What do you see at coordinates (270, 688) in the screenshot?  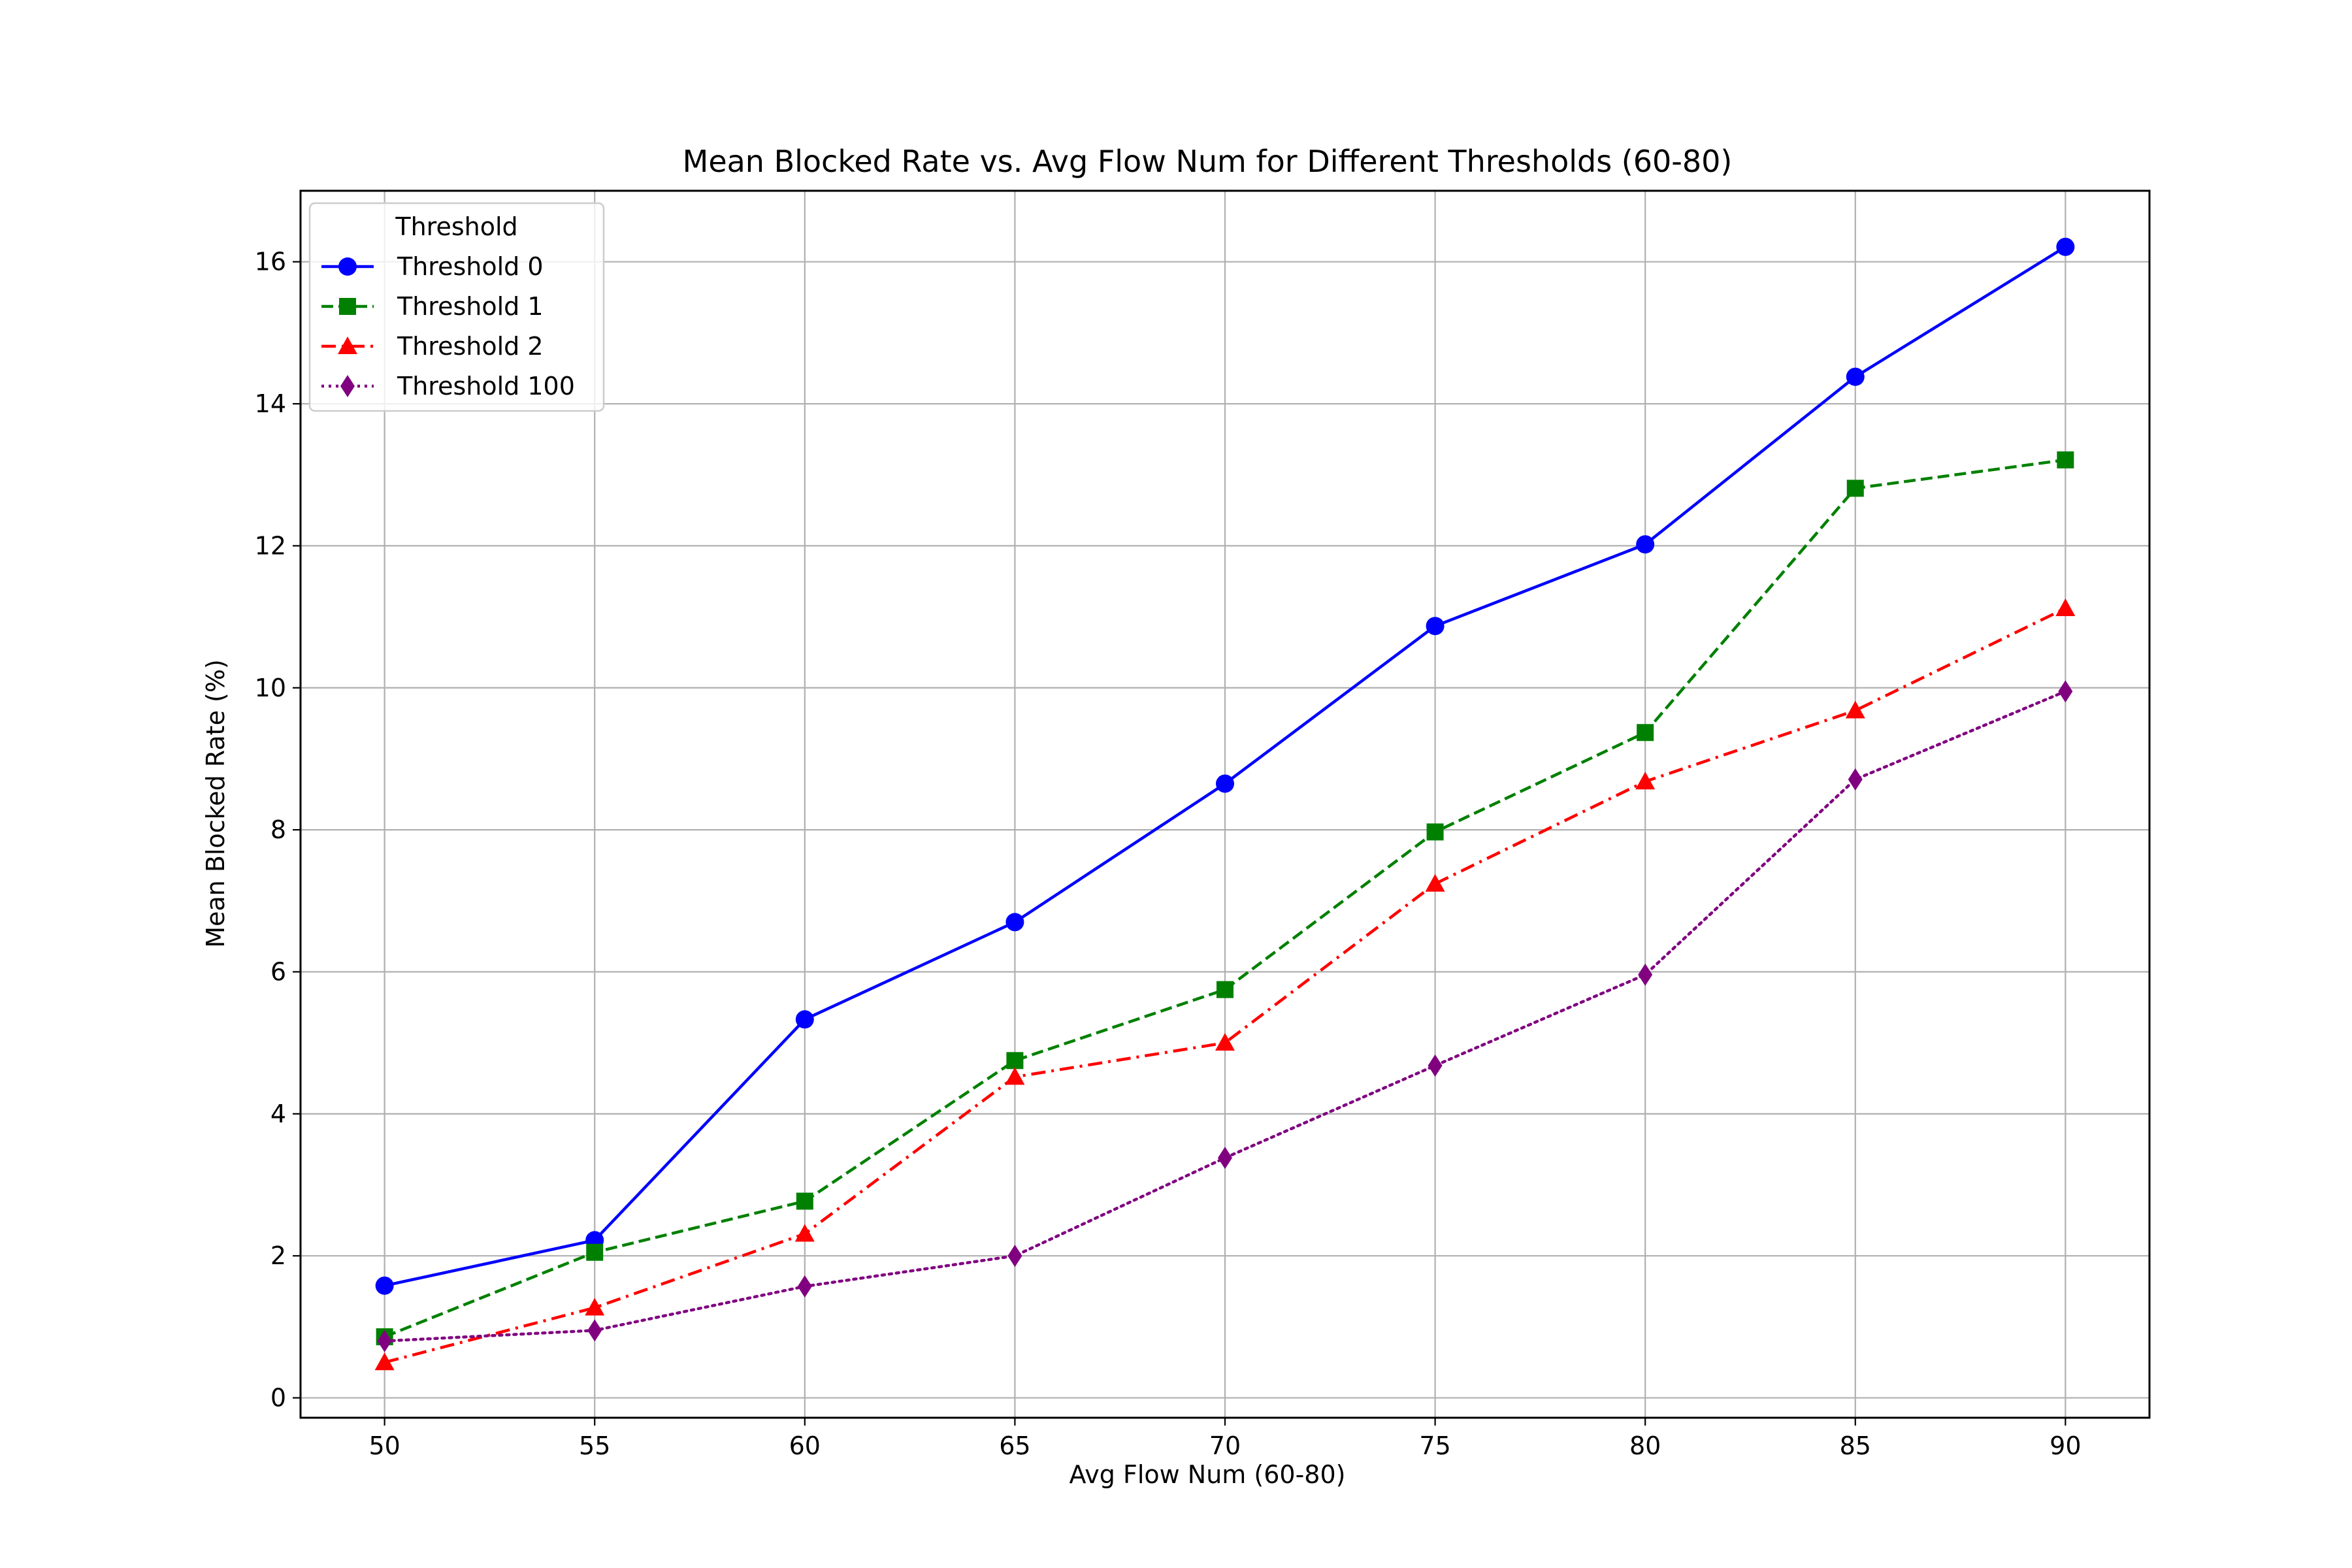 I see `y-tick-label: 10` at bounding box center [270, 688].